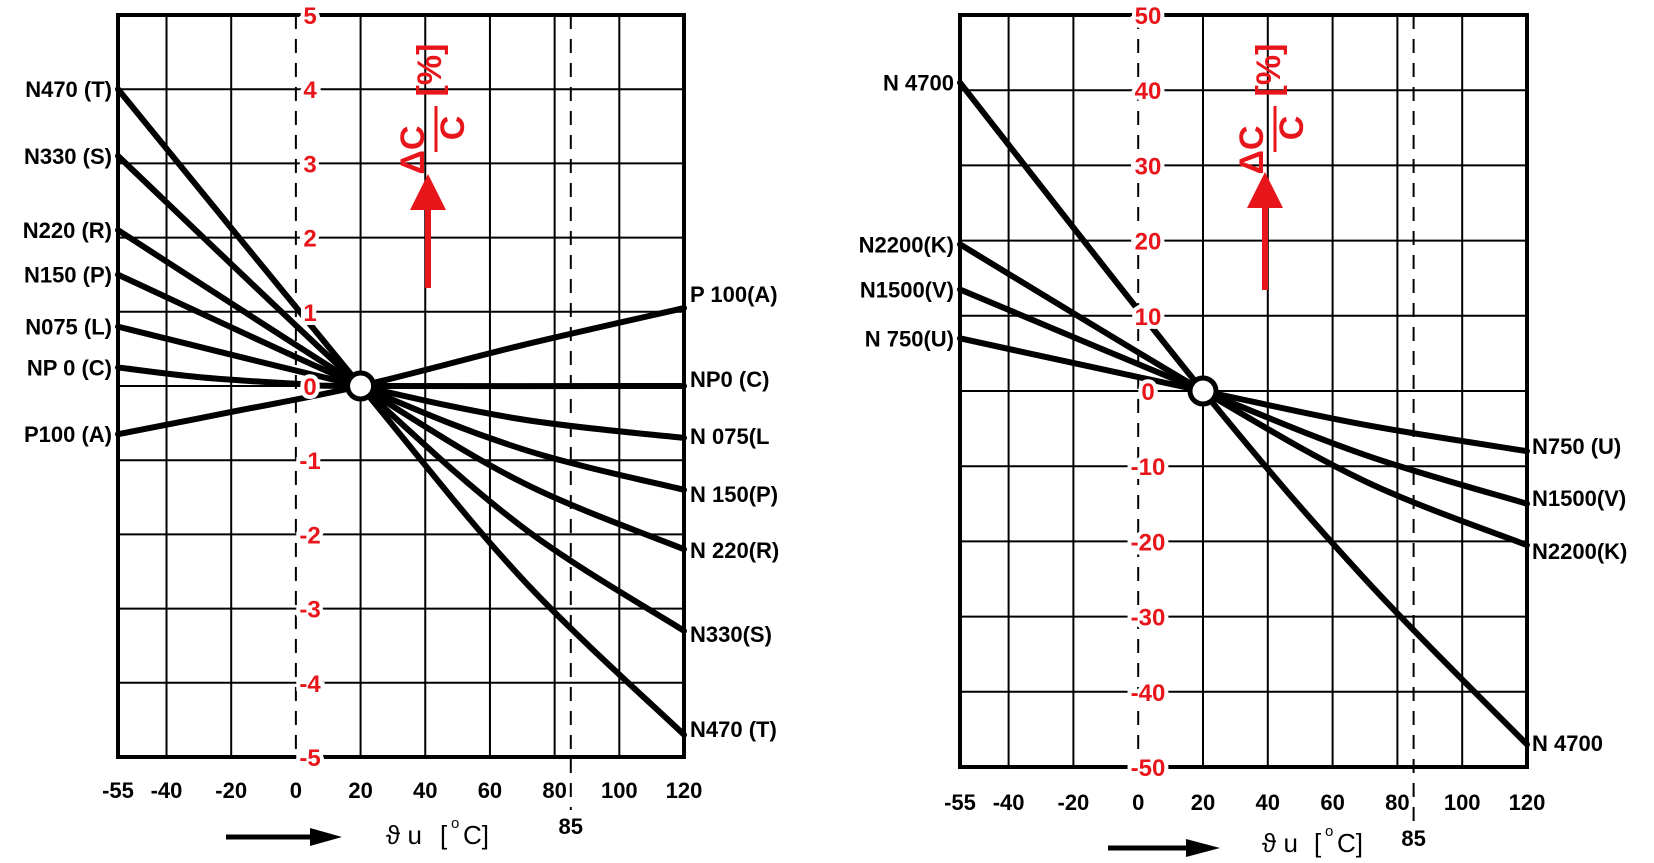 The height and width of the screenshot is (863, 1654). What do you see at coordinates (309, 239) in the screenshot?
I see `y-tick-label: 2` at bounding box center [309, 239].